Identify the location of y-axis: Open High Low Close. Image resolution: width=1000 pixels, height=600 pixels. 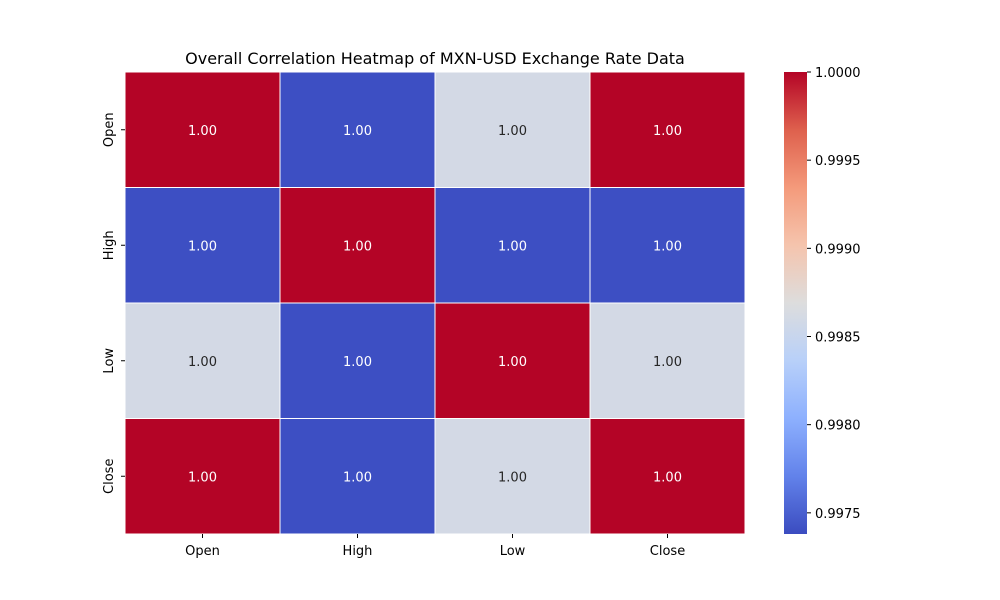
(113, 303).